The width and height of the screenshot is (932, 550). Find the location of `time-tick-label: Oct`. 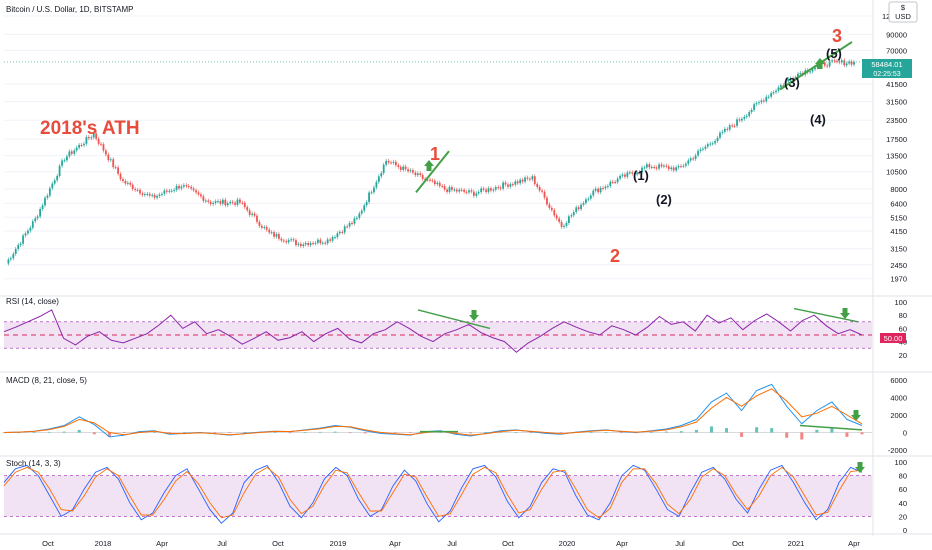

time-tick-label: Oct is located at coordinates (738, 543).